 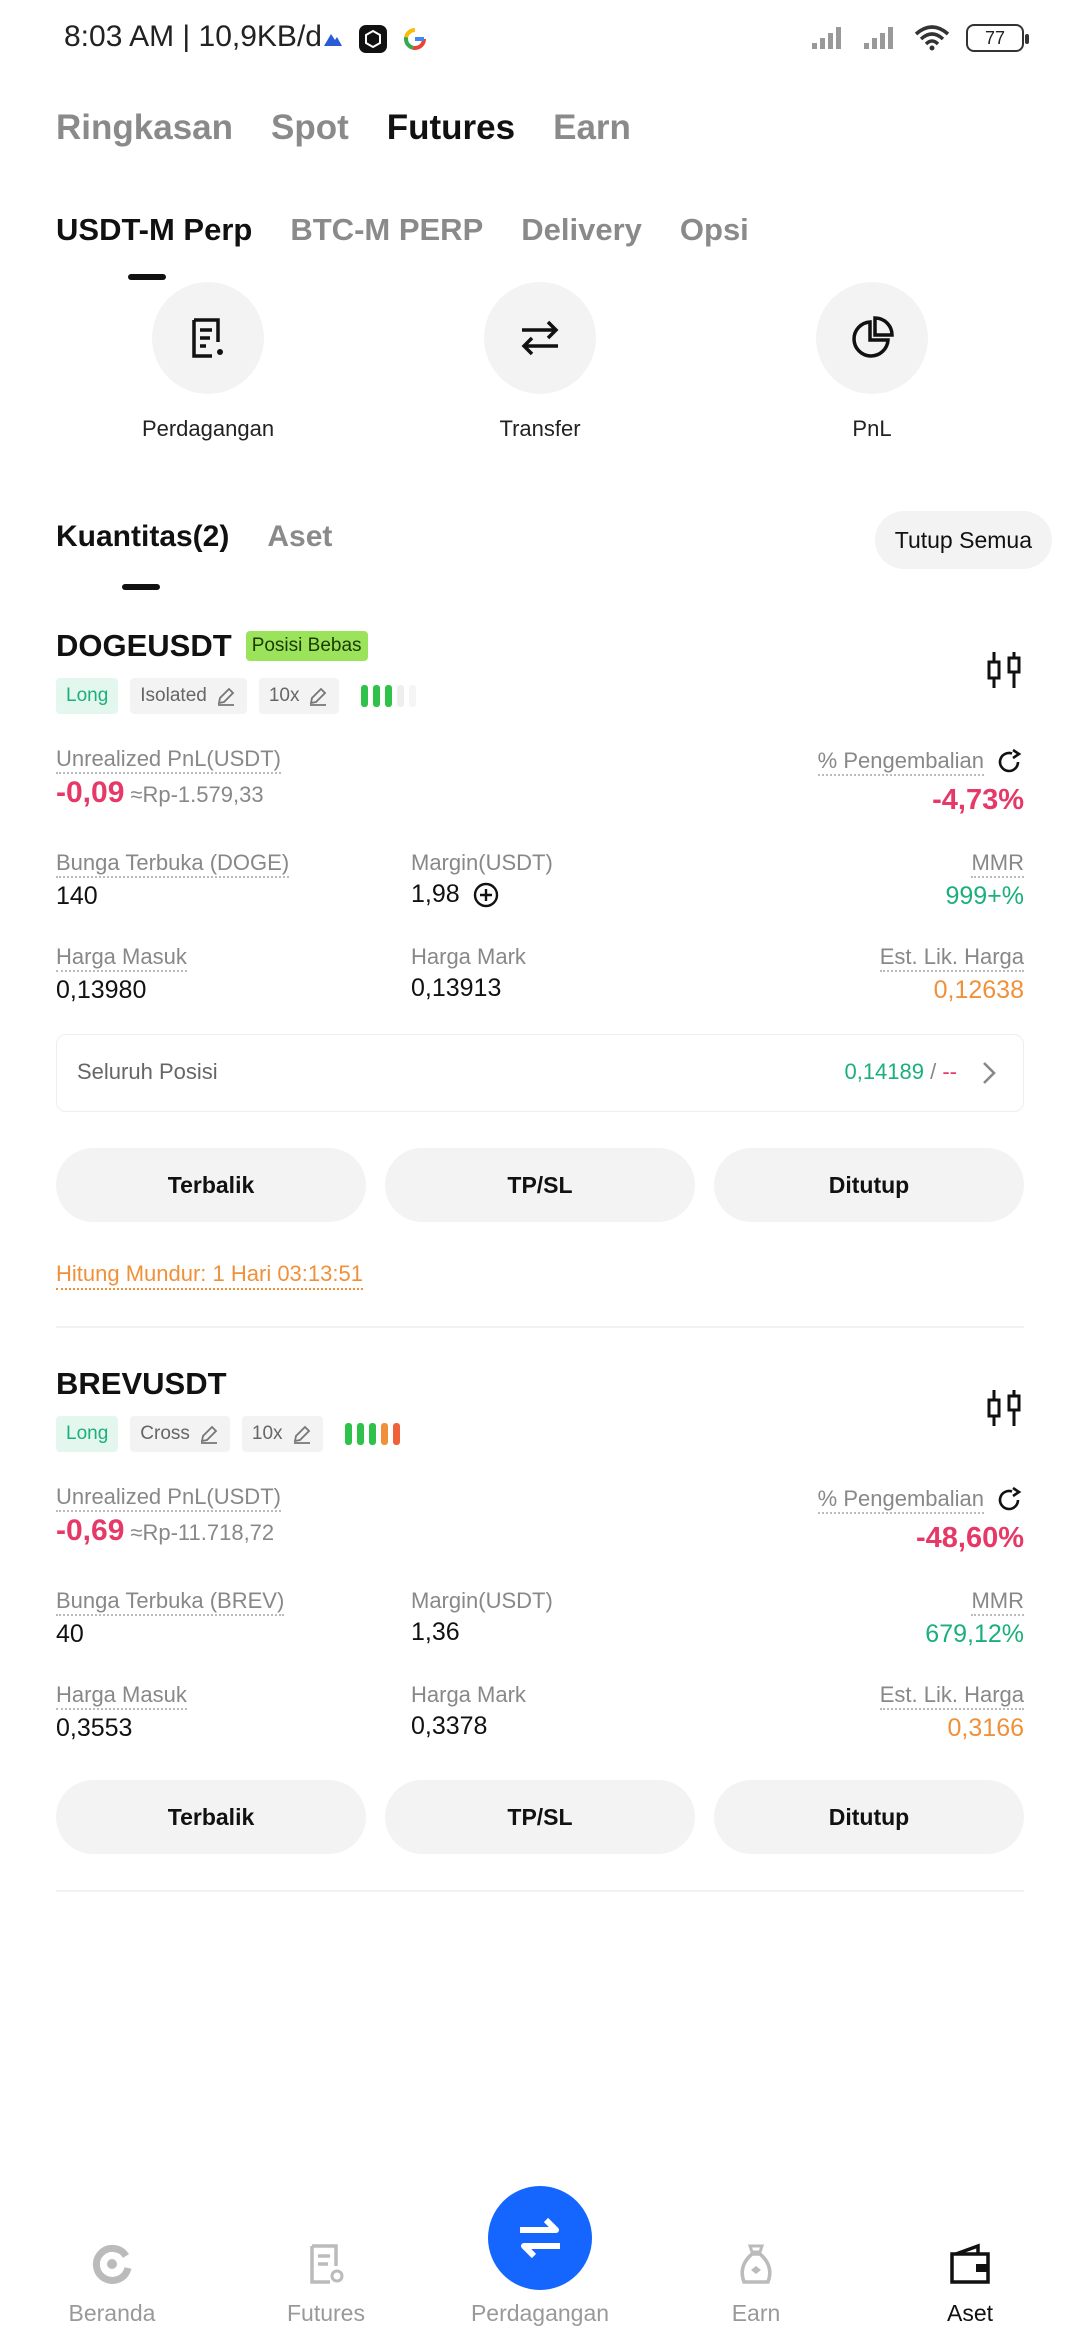 I want to click on nav-label: Futures, so click(x=326, y=2313).